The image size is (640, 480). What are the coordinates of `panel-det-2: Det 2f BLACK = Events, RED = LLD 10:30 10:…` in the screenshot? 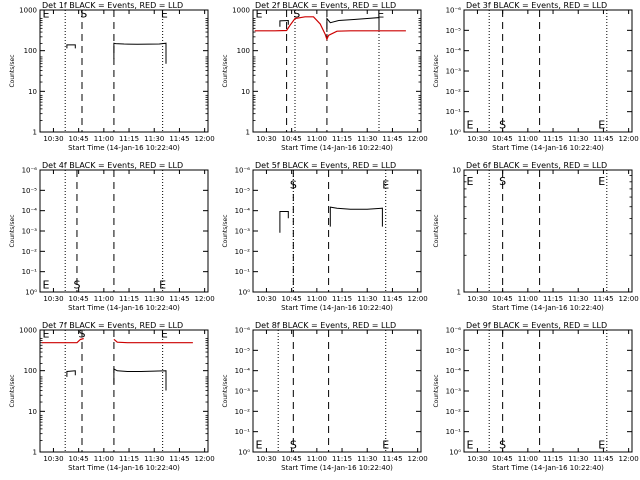 It's located at (325, 76).